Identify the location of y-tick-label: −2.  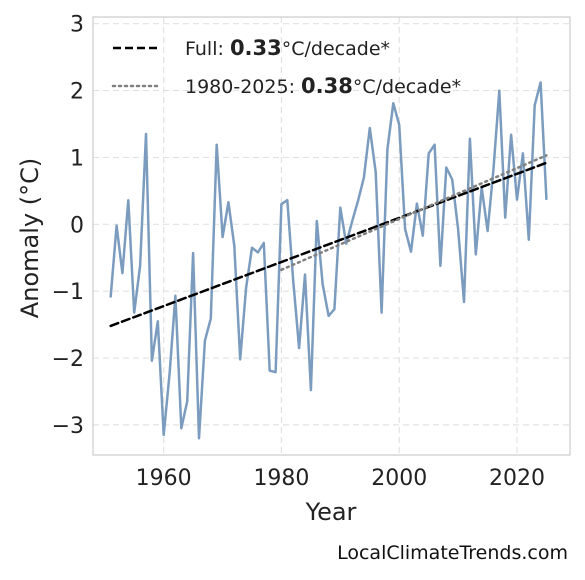
(68, 359).